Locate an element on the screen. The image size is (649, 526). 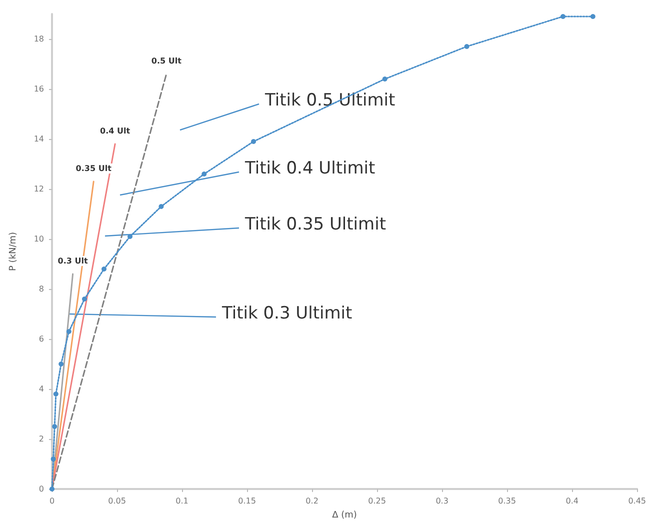
x-tick-label: 0.25 is located at coordinates (377, 501).